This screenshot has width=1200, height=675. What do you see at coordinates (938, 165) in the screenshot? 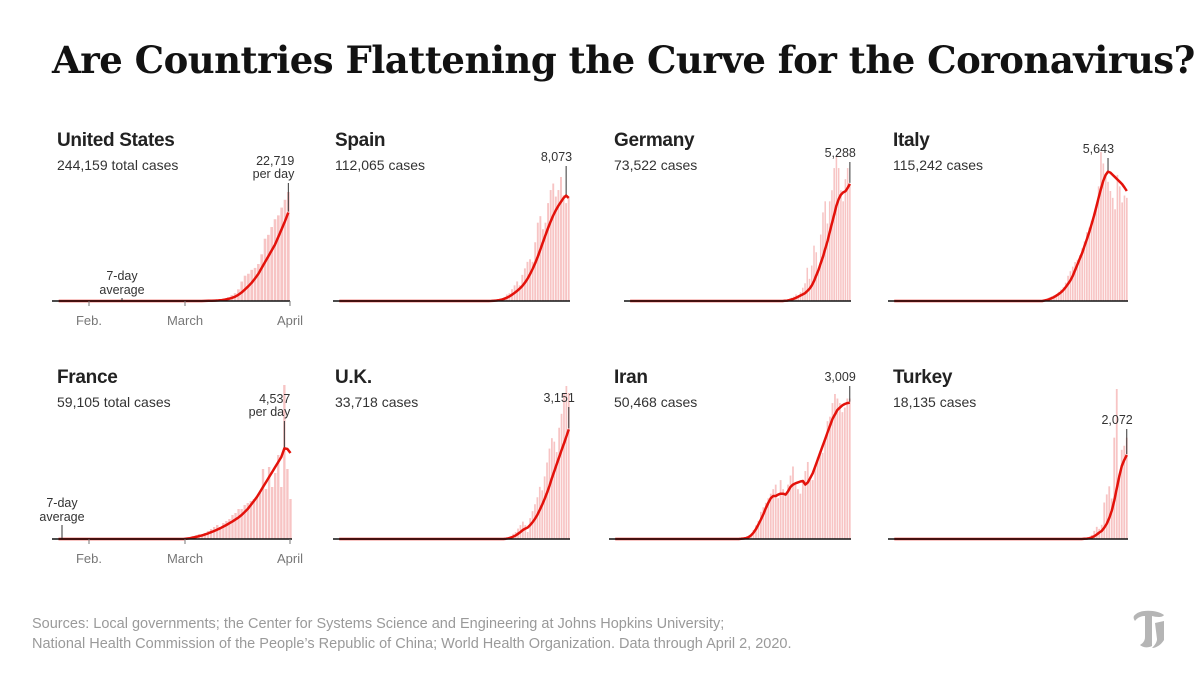
I see `cases-total: 115,242 cases` at bounding box center [938, 165].